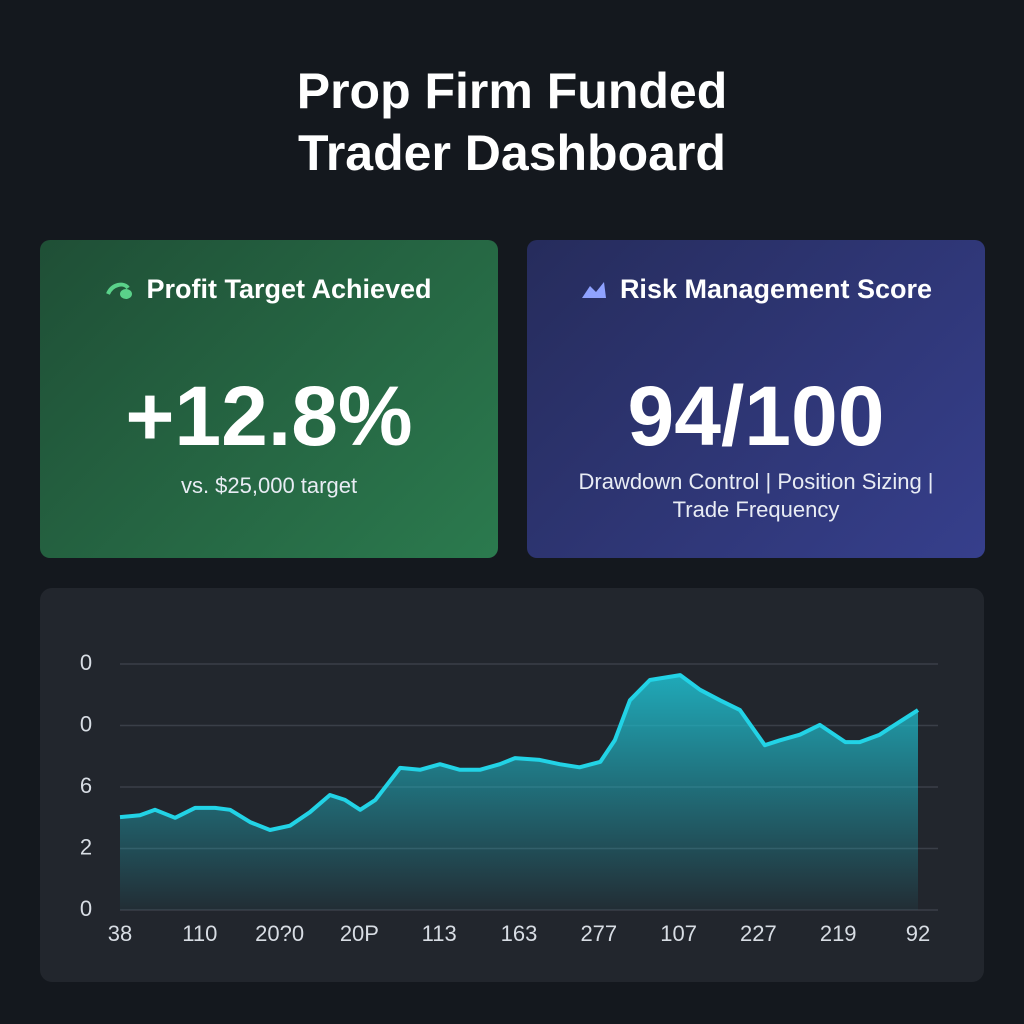  What do you see at coordinates (776, 289) in the screenshot?
I see `card-title: Risk Management Score` at bounding box center [776, 289].